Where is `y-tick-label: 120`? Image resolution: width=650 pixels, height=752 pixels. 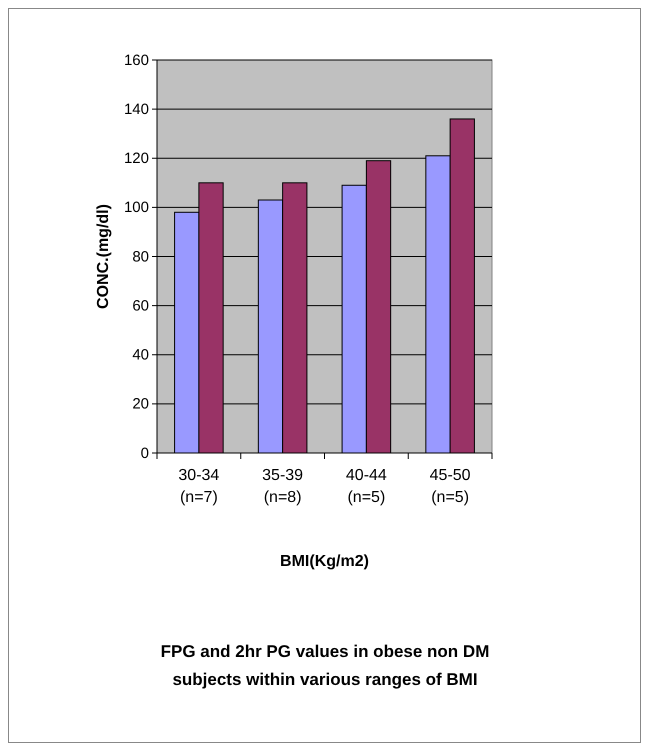 y-tick-label: 120 is located at coordinates (136, 159).